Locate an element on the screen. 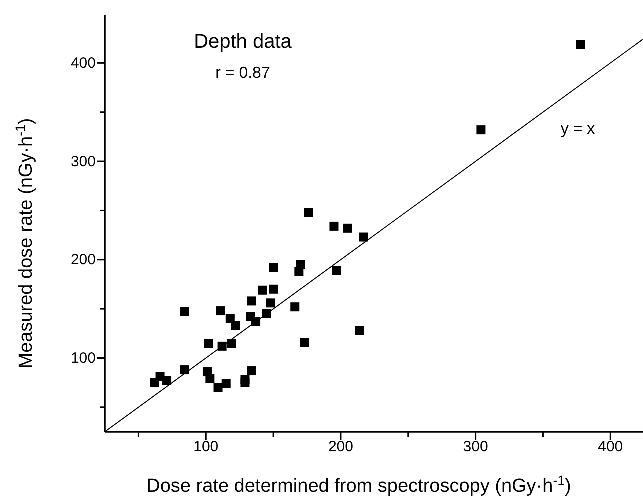 The width and height of the screenshot is (643, 501). x-tick-label: 200 is located at coordinates (341, 447).